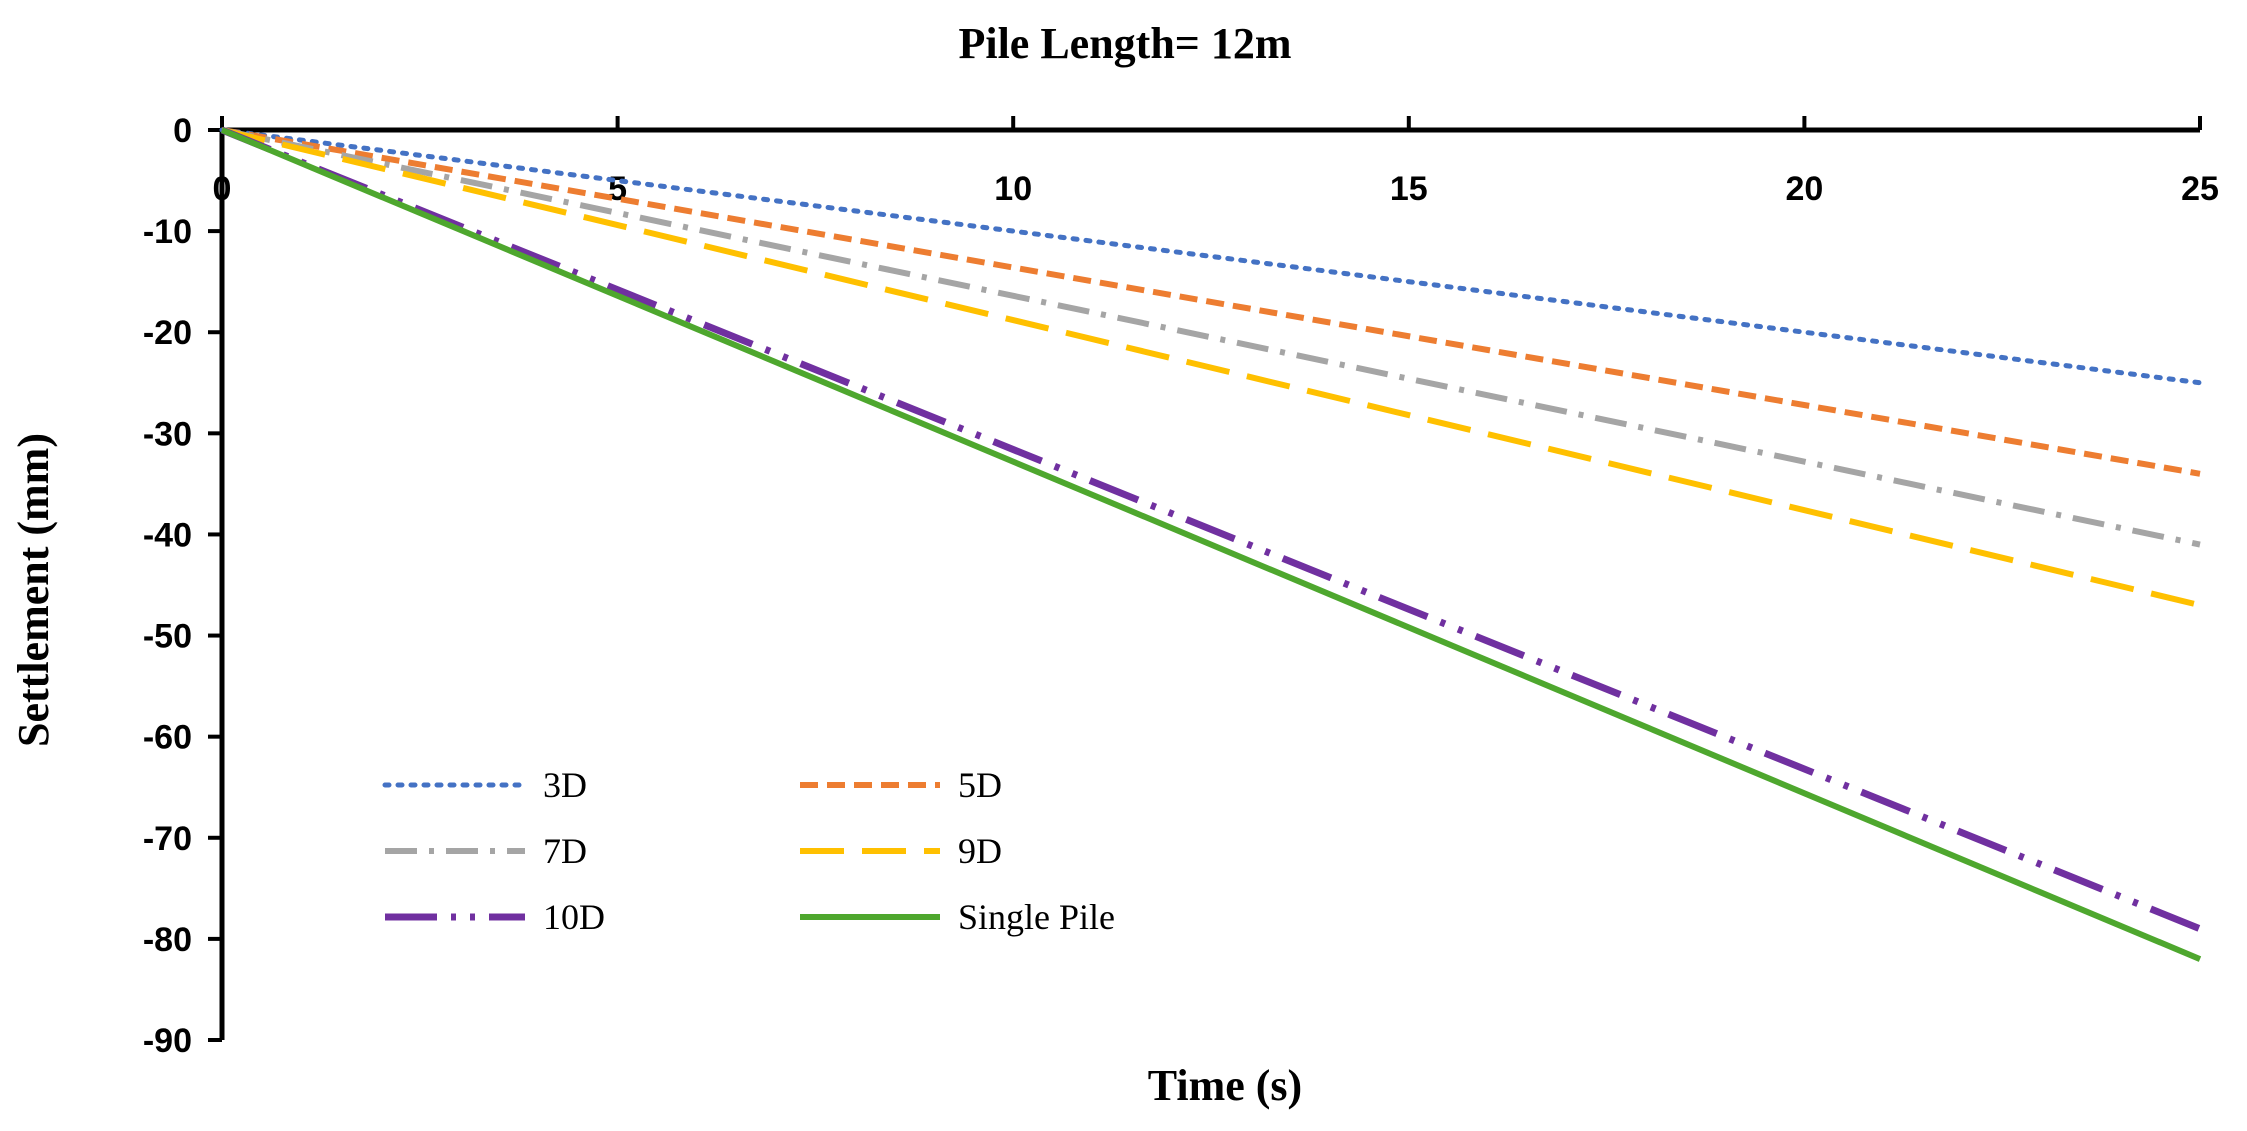 Image resolution: width=2247 pixels, height=1131 pixels. Describe the element at coordinates (167, 839) in the screenshot. I see `y-tick-label: -70` at that location.